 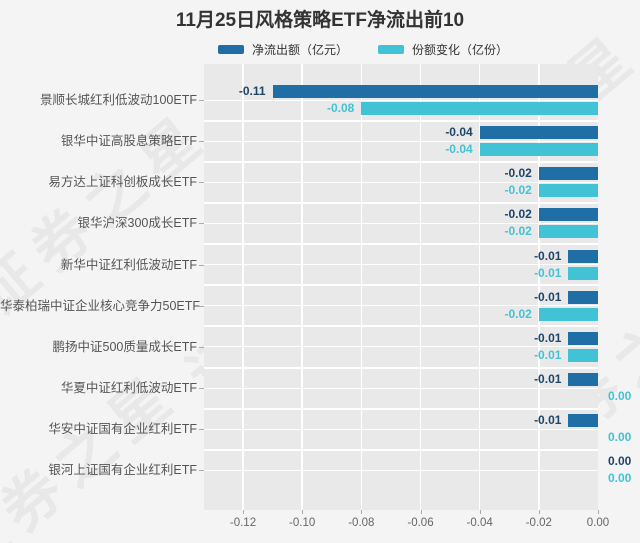 I want to click on value-label-net-outflow: 0.00, so click(x=620, y=461).